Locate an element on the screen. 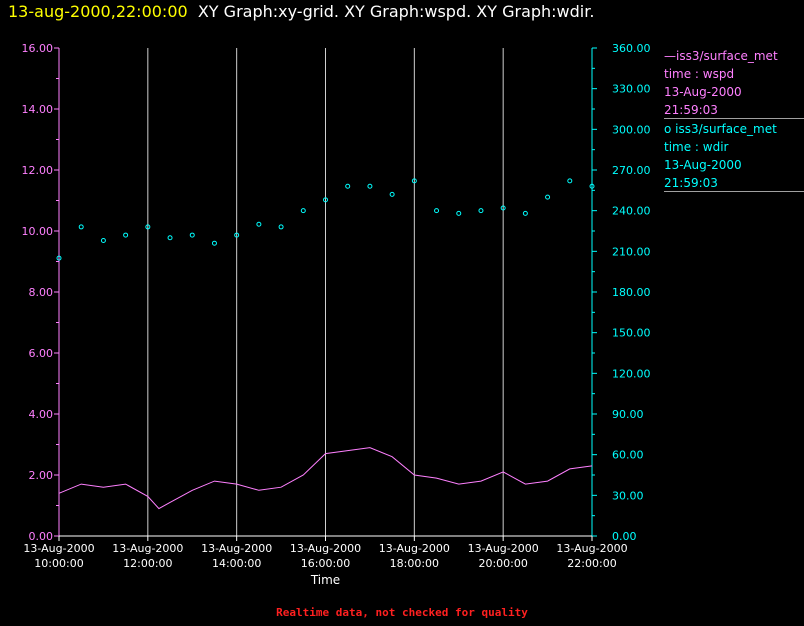 This screenshot has width=804, height=626. x-axis-tick-time: 20:00:00 is located at coordinates (502, 563).